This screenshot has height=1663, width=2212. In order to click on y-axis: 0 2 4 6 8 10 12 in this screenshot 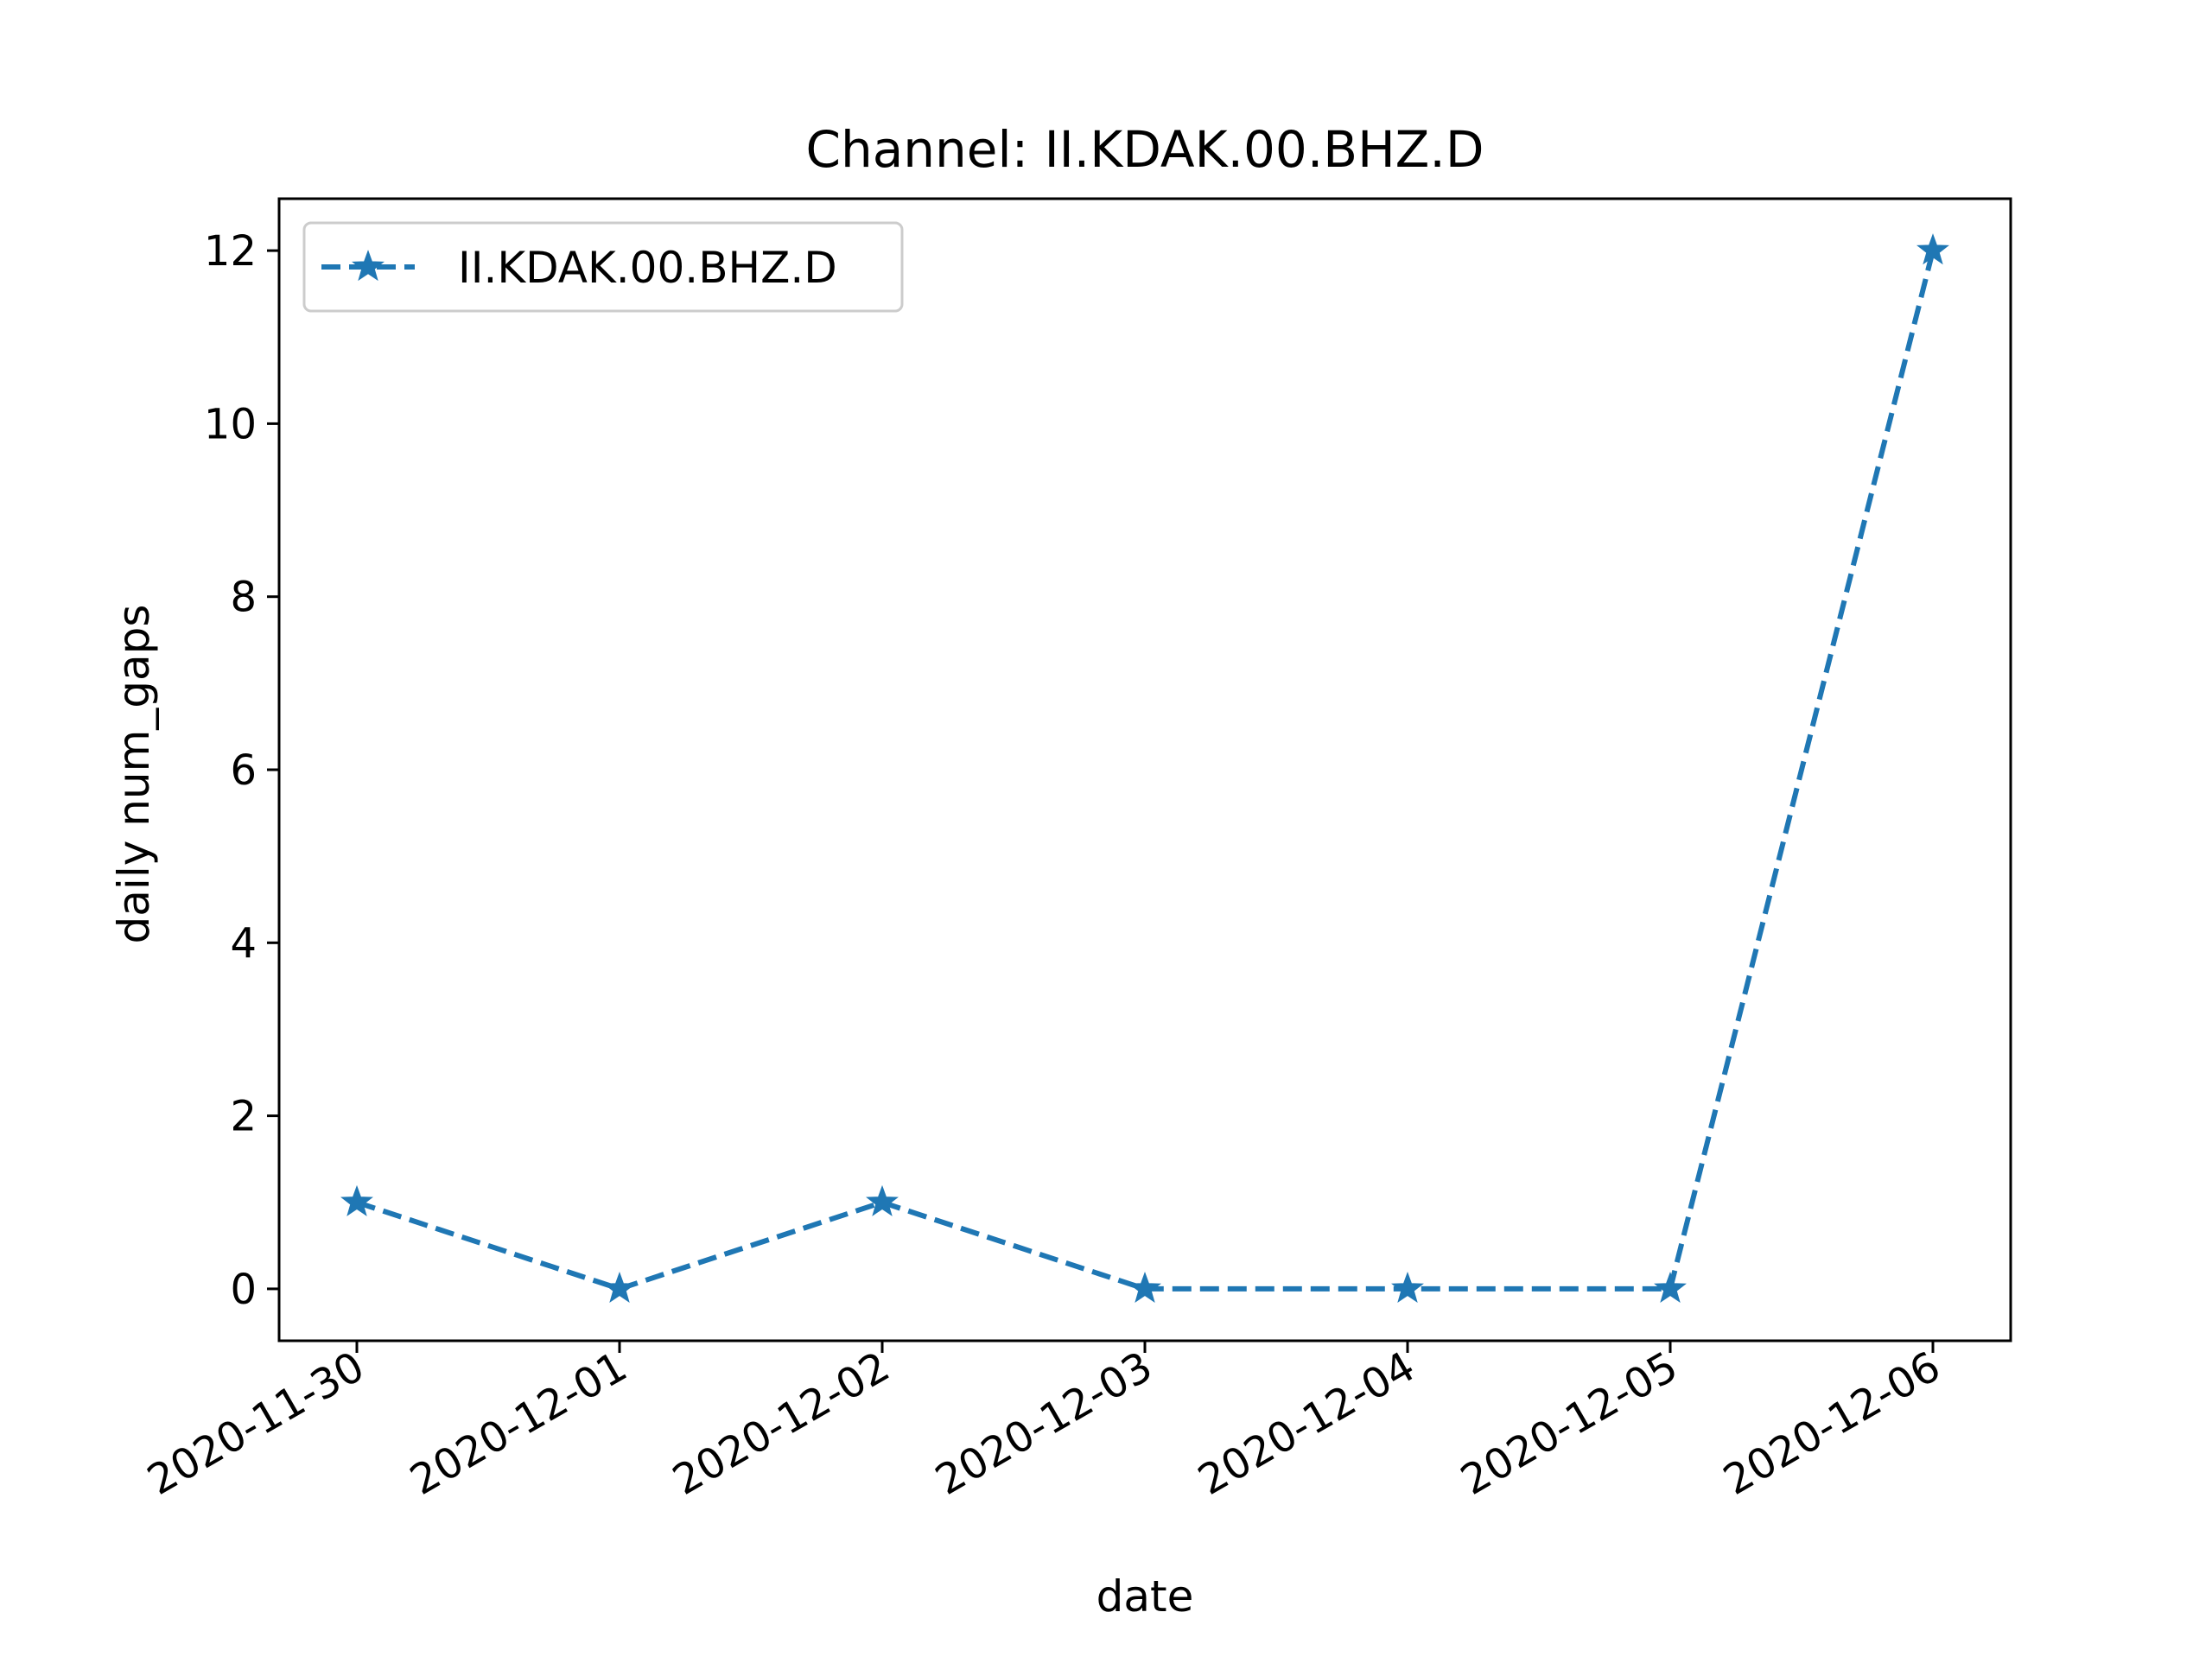, I will do `click(241, 771)`.